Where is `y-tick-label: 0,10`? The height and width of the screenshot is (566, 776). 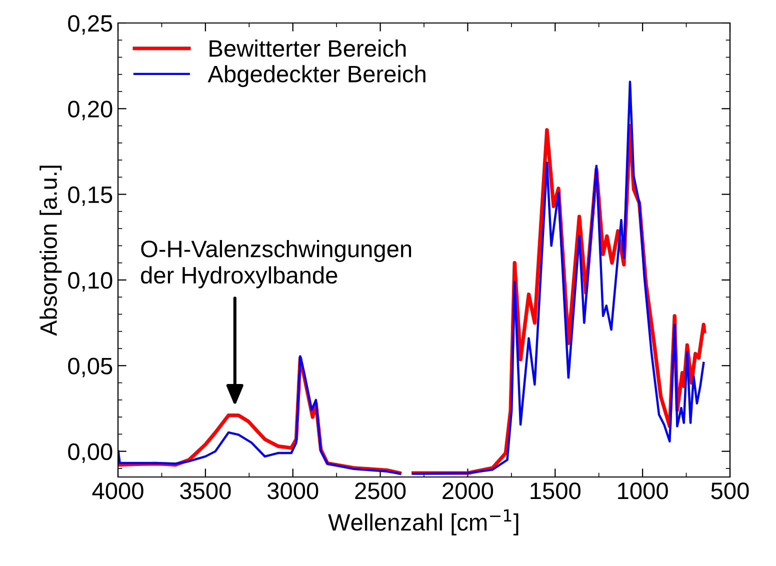
y-tick-label: 0,10 is located at coordinates (90, 282).